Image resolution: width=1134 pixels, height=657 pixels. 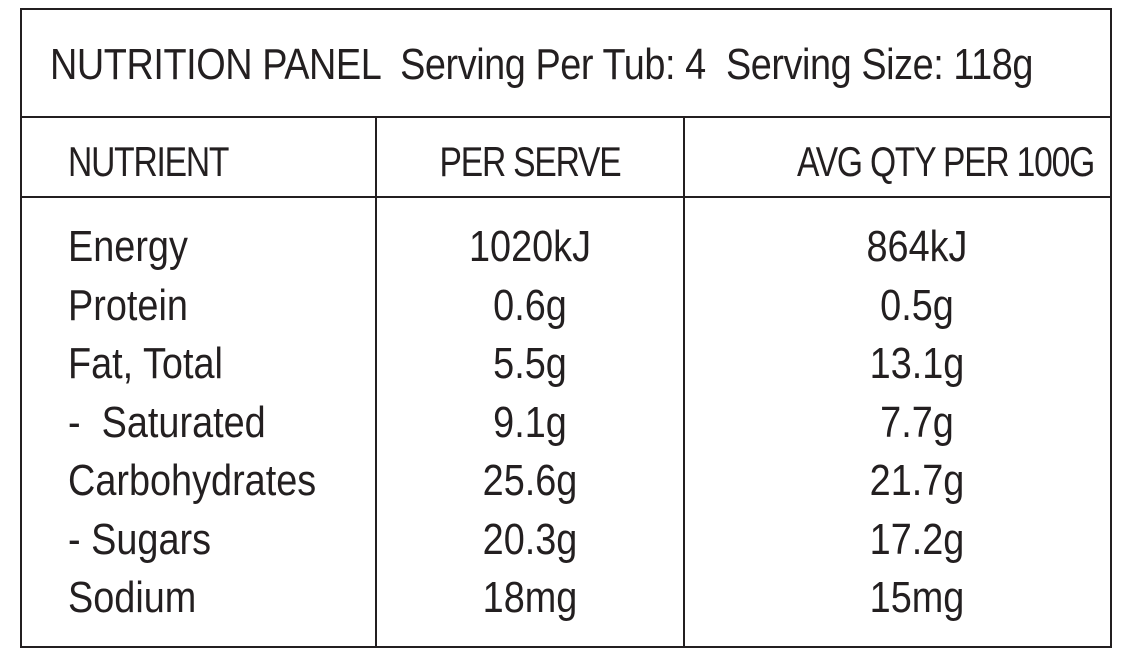 I want to click on column-header: PER SERVE, so click(x=530, y=161).